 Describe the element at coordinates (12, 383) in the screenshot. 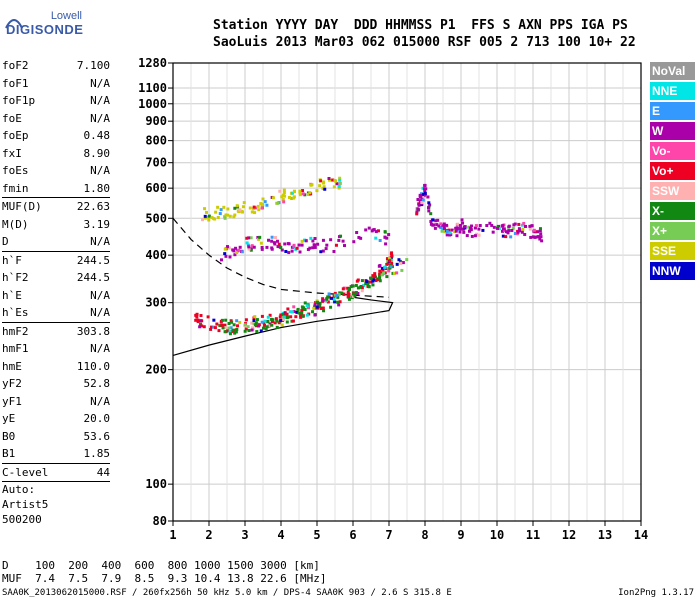

I see `param-label: yF2` at that location.